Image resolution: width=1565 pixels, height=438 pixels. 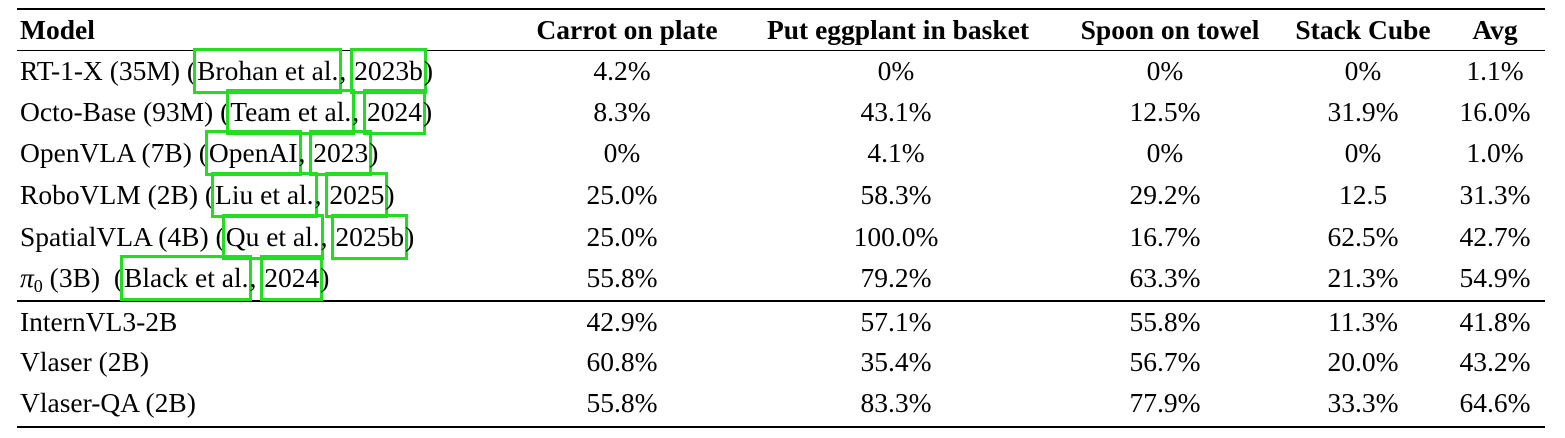 What do you see at coordinates (622, 361) in the screenshot?
I see `cell-carrot-on-plate: 60.8%` at bounding box center [622, 361].